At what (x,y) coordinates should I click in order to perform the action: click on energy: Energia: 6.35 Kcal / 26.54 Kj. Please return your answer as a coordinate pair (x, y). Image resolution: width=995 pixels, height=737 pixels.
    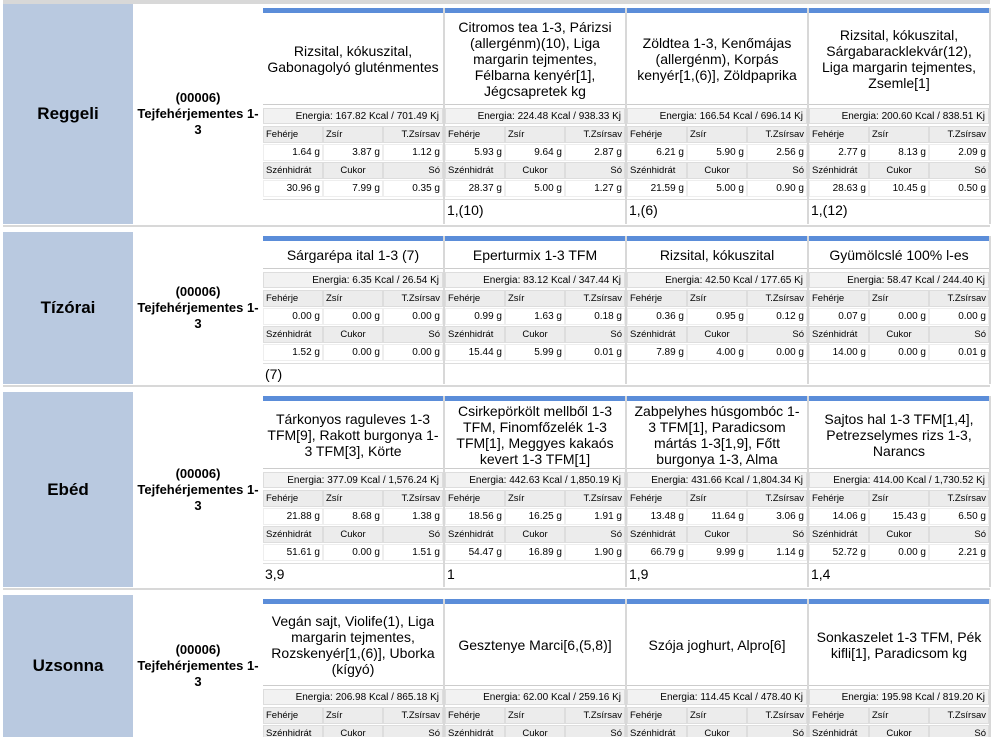
    Looking at the image, I should click on (353, 280).